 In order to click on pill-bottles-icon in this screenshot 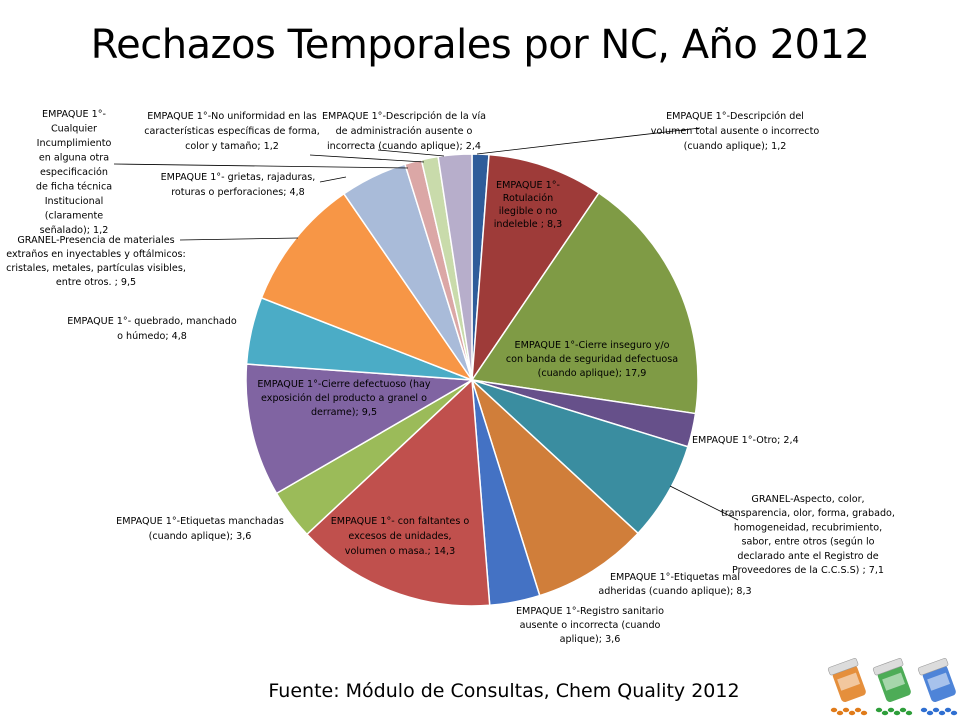, I will do `click(892, 687)`.